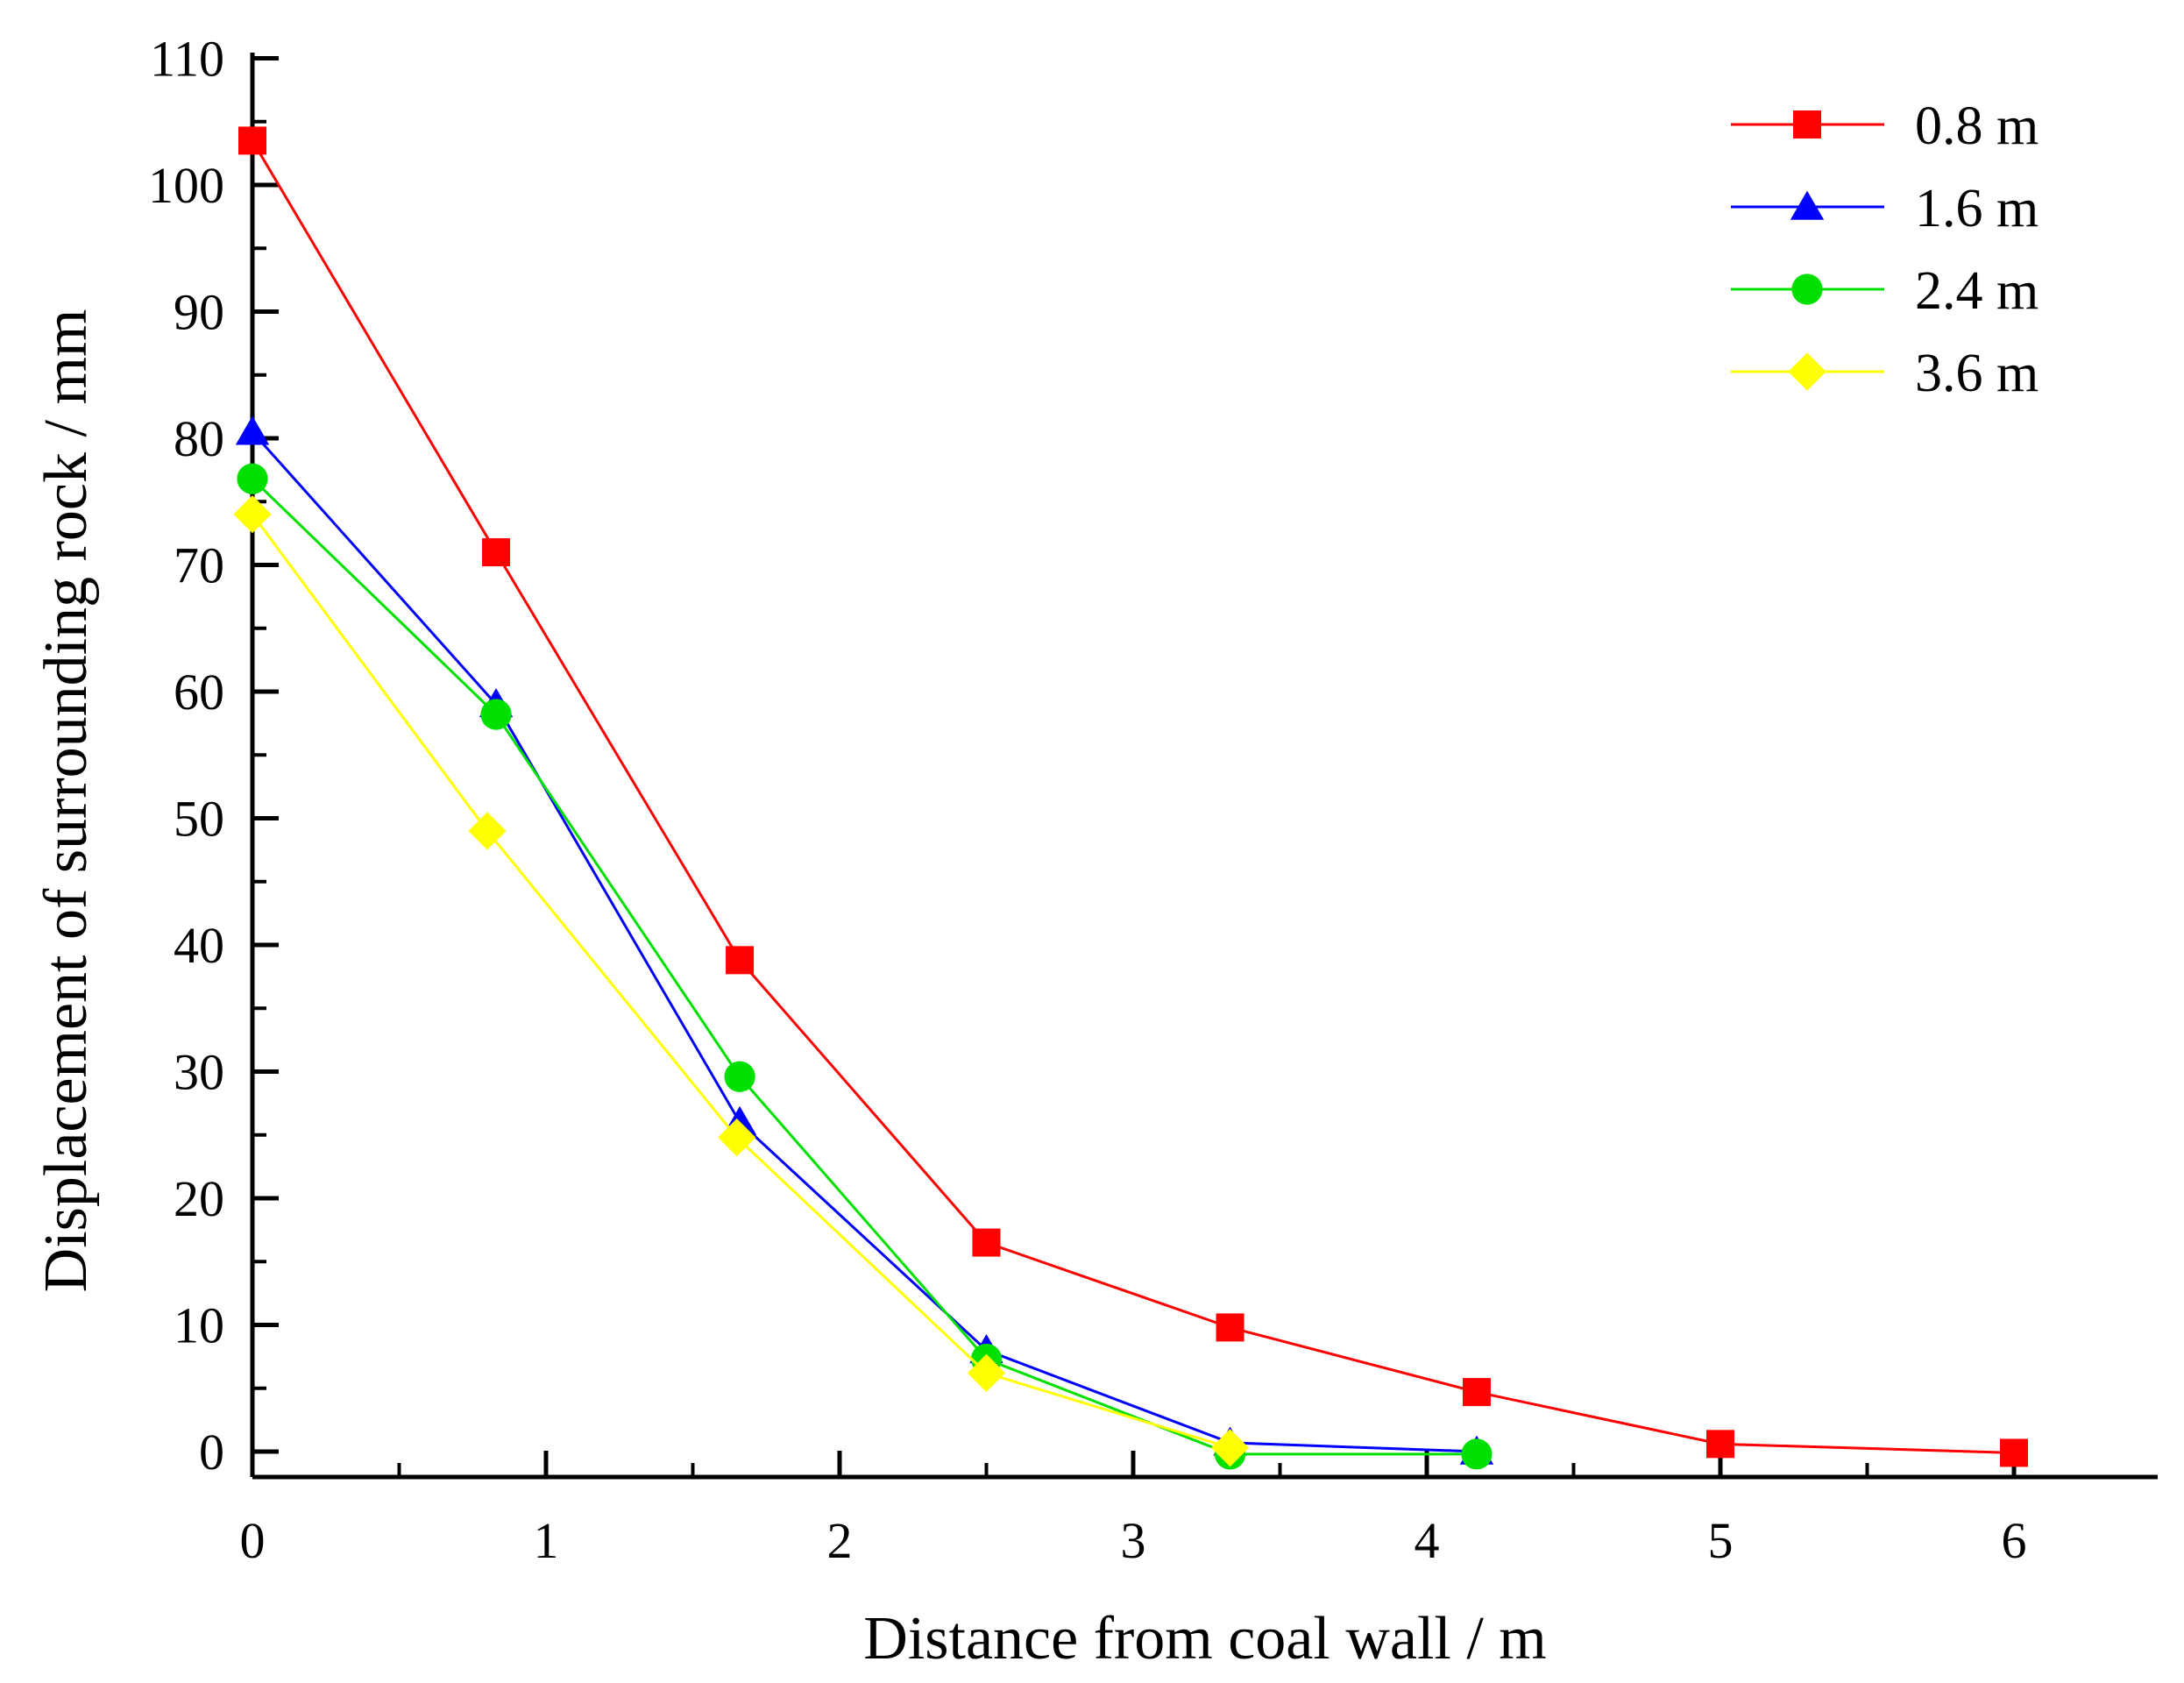 This screenshot has height=1683, width=2184. What do you see at coordinates (199, 565) in the screenshot?
I see `y-tick-label: 70` at bounding box center [199, 565].